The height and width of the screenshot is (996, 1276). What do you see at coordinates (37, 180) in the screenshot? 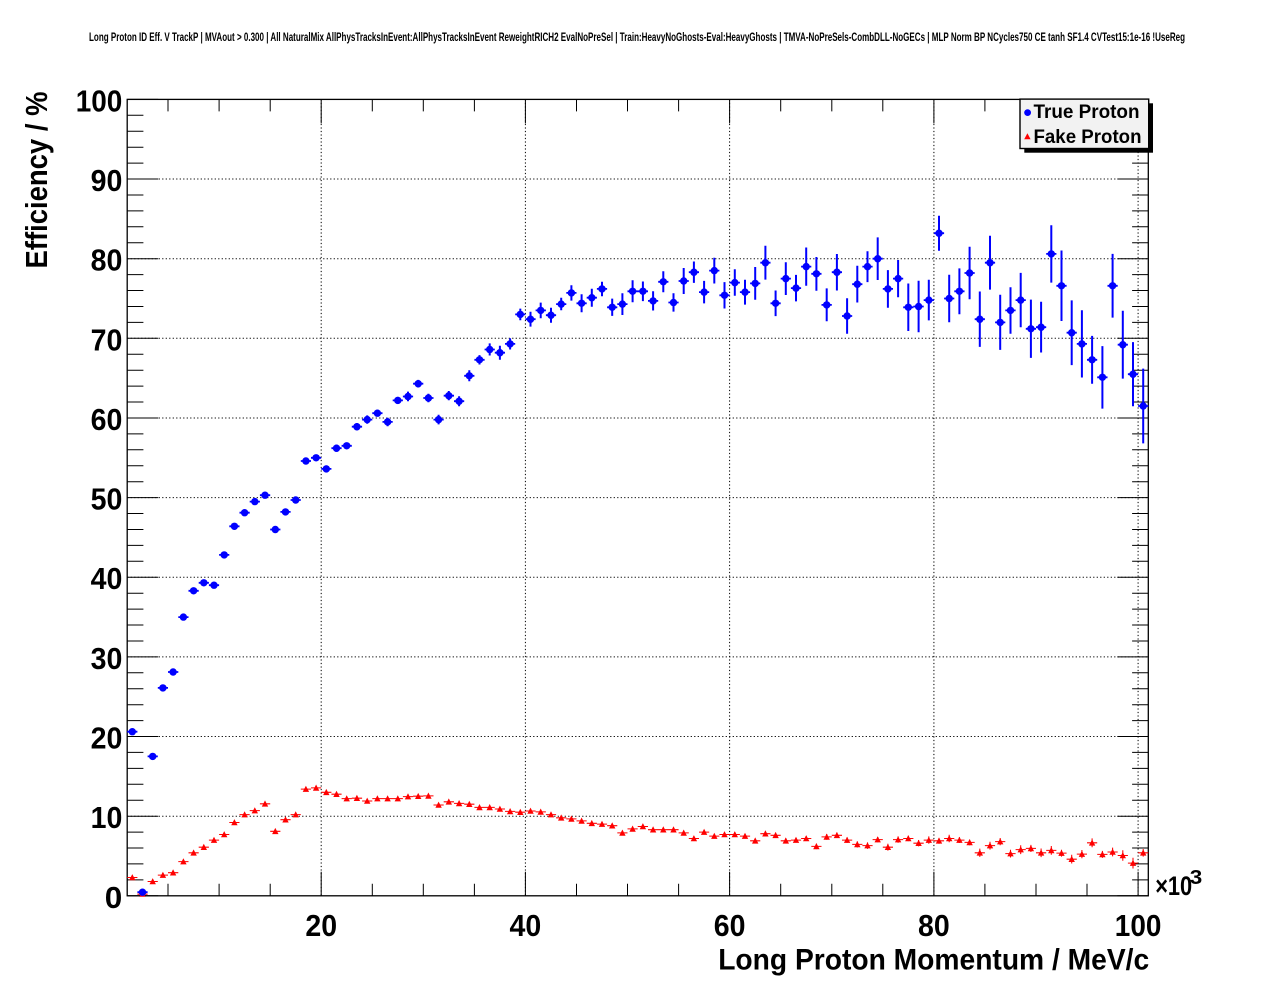
I see `svg-text: Efficiency / %` at bounding box center [37, 180].